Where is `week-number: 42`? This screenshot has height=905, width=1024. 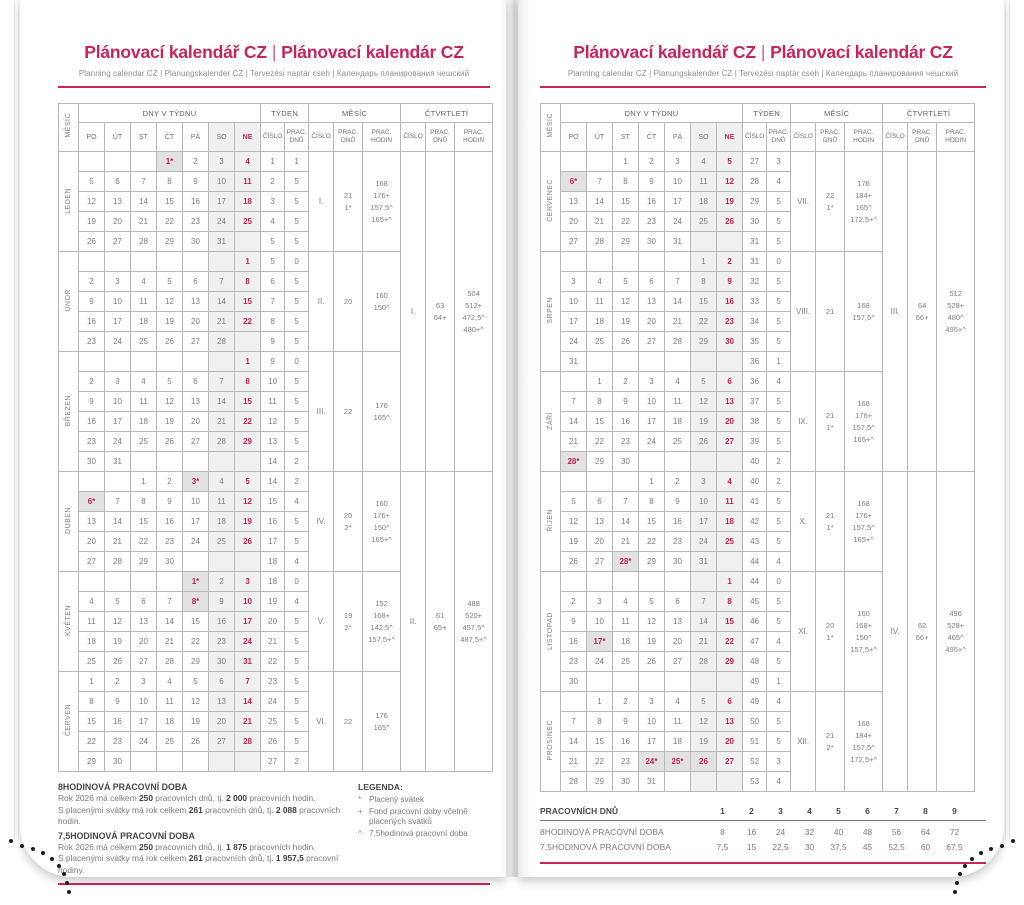
week-number: 42 is located at coordinates (755, 521).